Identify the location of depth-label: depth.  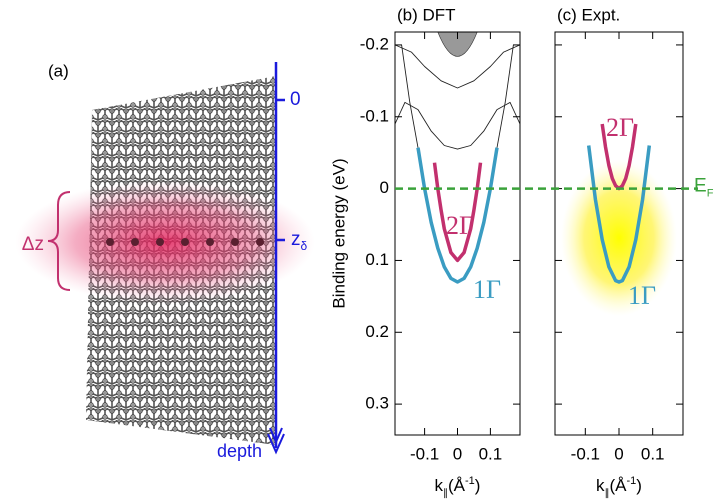
(239, 451).